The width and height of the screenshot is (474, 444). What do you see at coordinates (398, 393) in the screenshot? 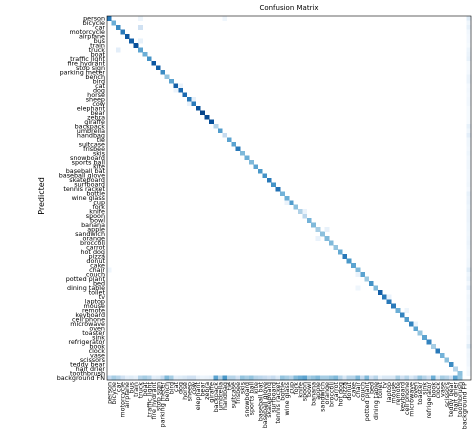
I see `x-tick-label: remote` at bounding box center [398, 393].